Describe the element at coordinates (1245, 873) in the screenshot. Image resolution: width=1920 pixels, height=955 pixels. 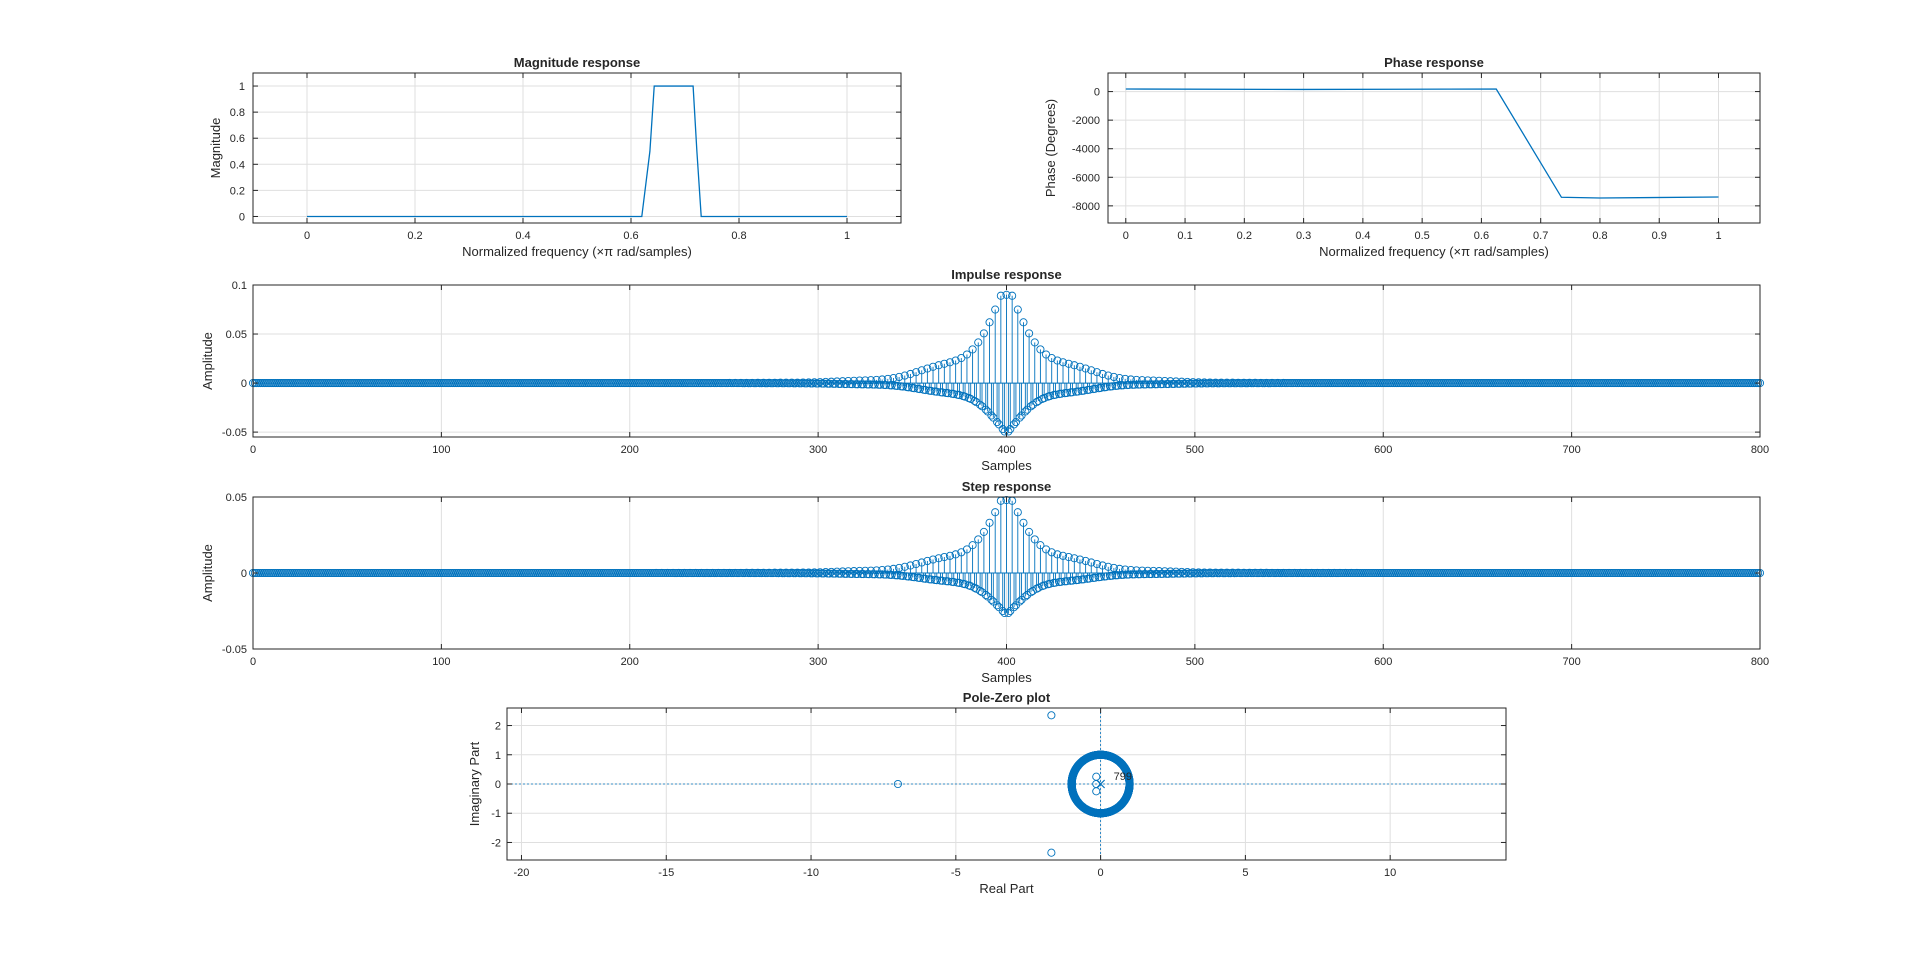
I see `polezero-xtick-label: 5` at that location.